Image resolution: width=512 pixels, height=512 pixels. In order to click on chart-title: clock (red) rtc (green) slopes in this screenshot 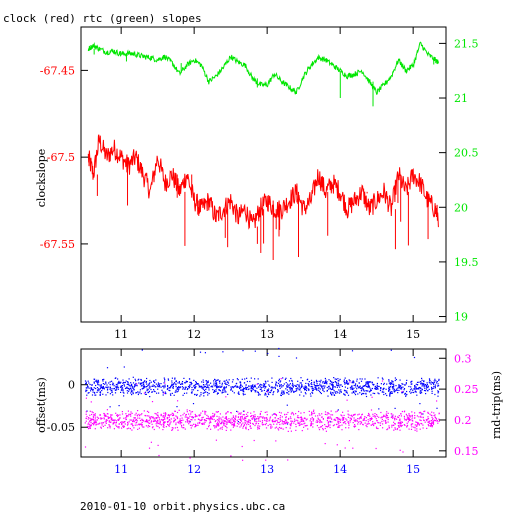, I will do `click(102, 18)`.